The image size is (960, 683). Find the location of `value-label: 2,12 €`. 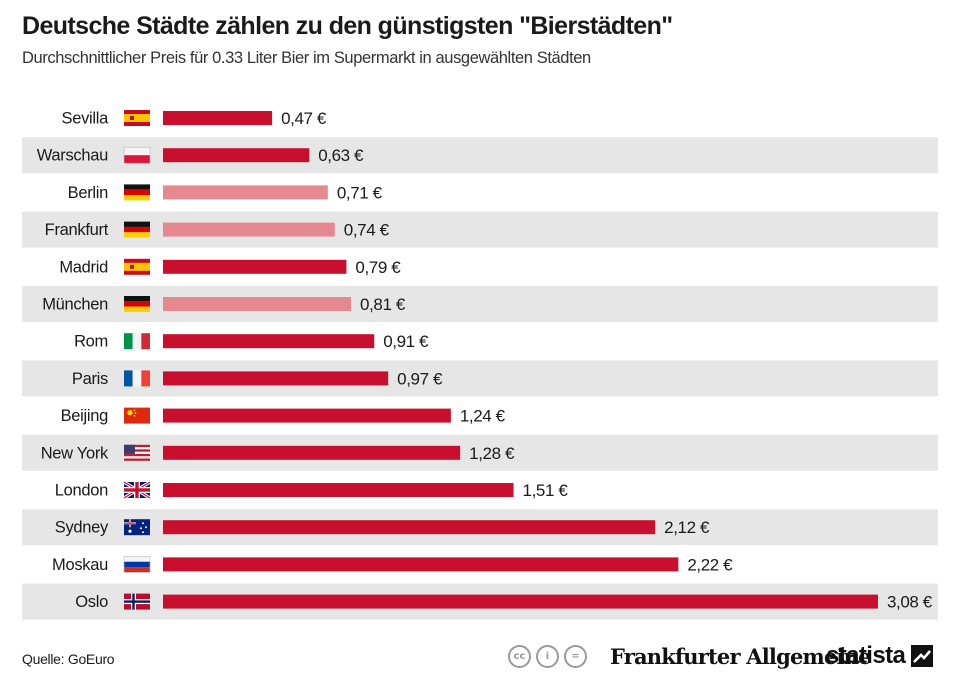

value-label: 2,12 € is located at coordinates (687, 527).